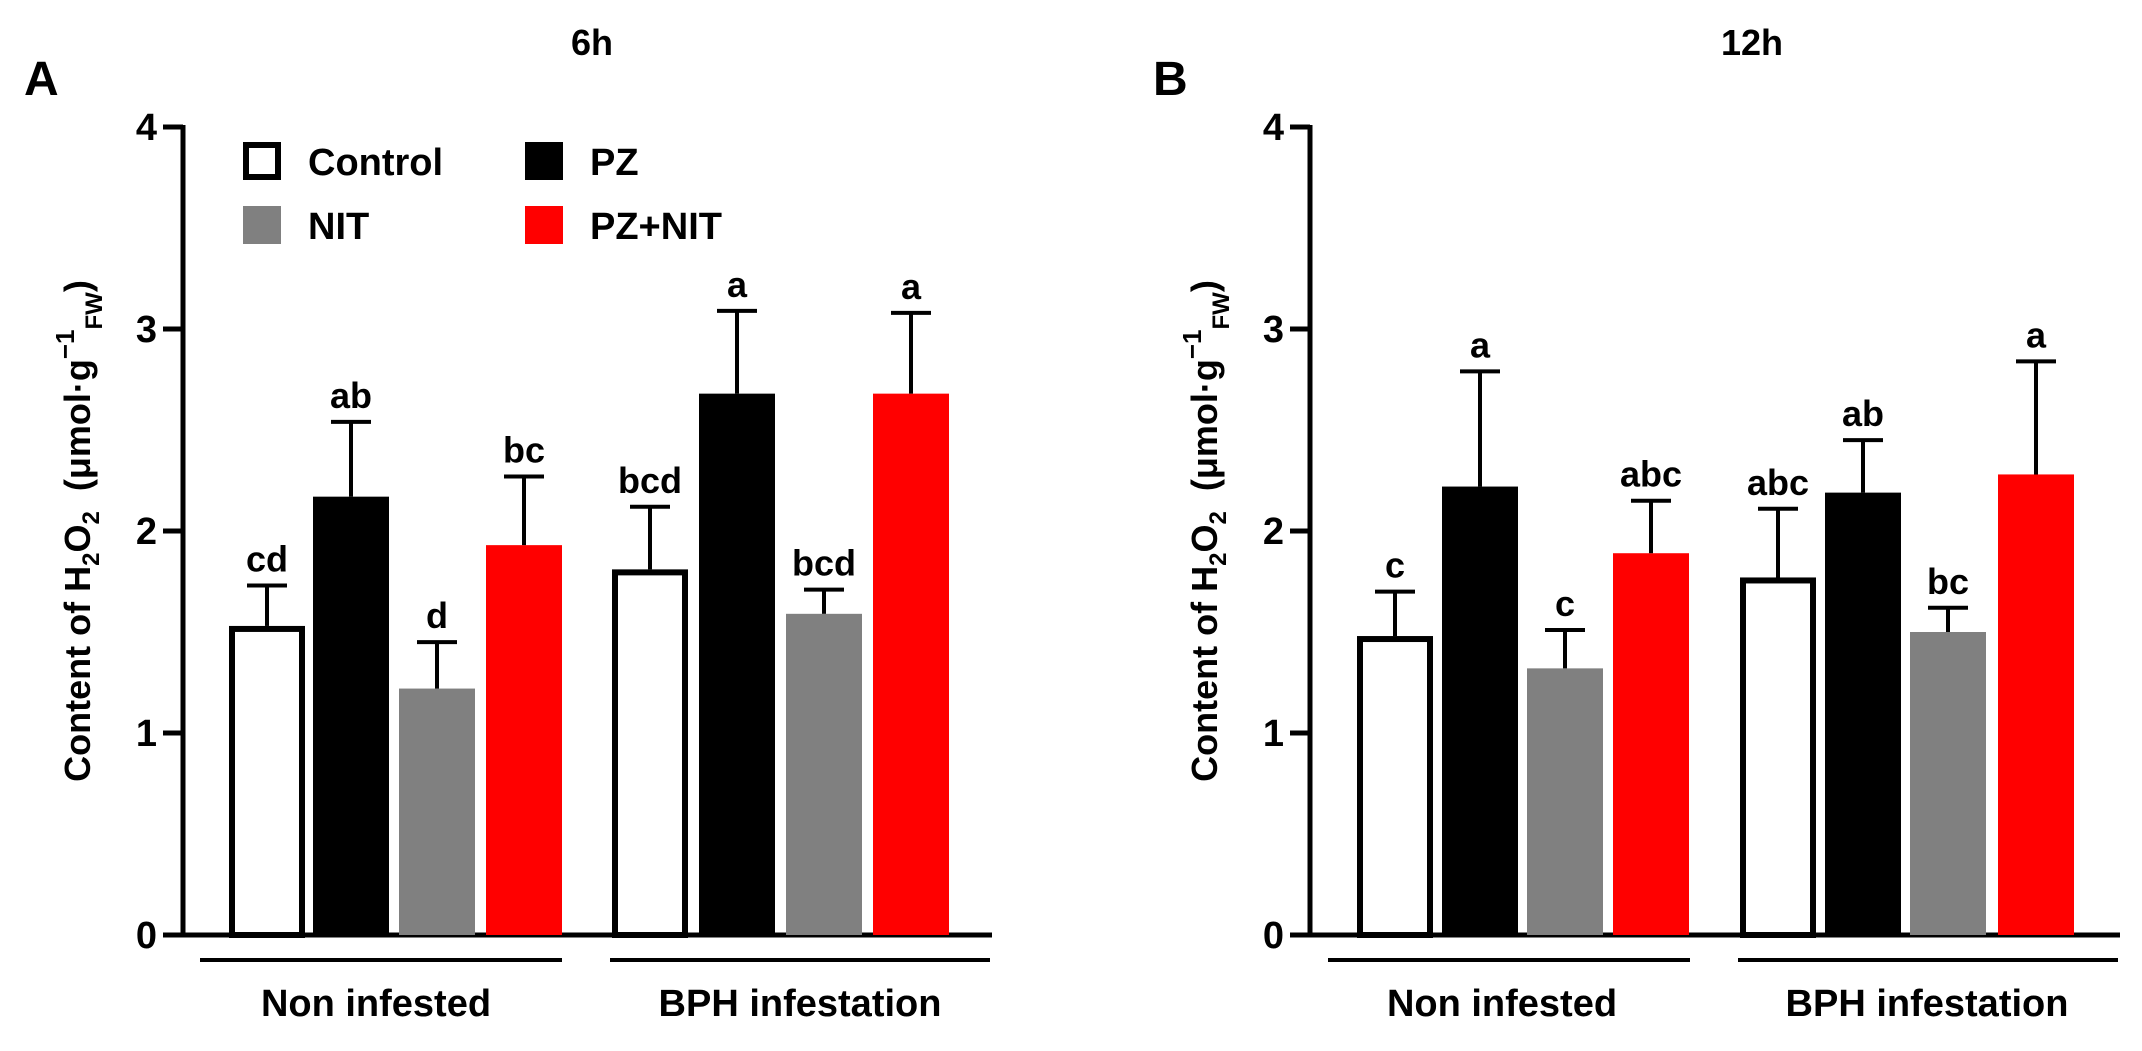 This screenshot has width=2142, height=1051. Describe the element at coordinates (482, 195) in the screenshot. I see `legend: Control PZ NIT PZ+NIT` at that location.